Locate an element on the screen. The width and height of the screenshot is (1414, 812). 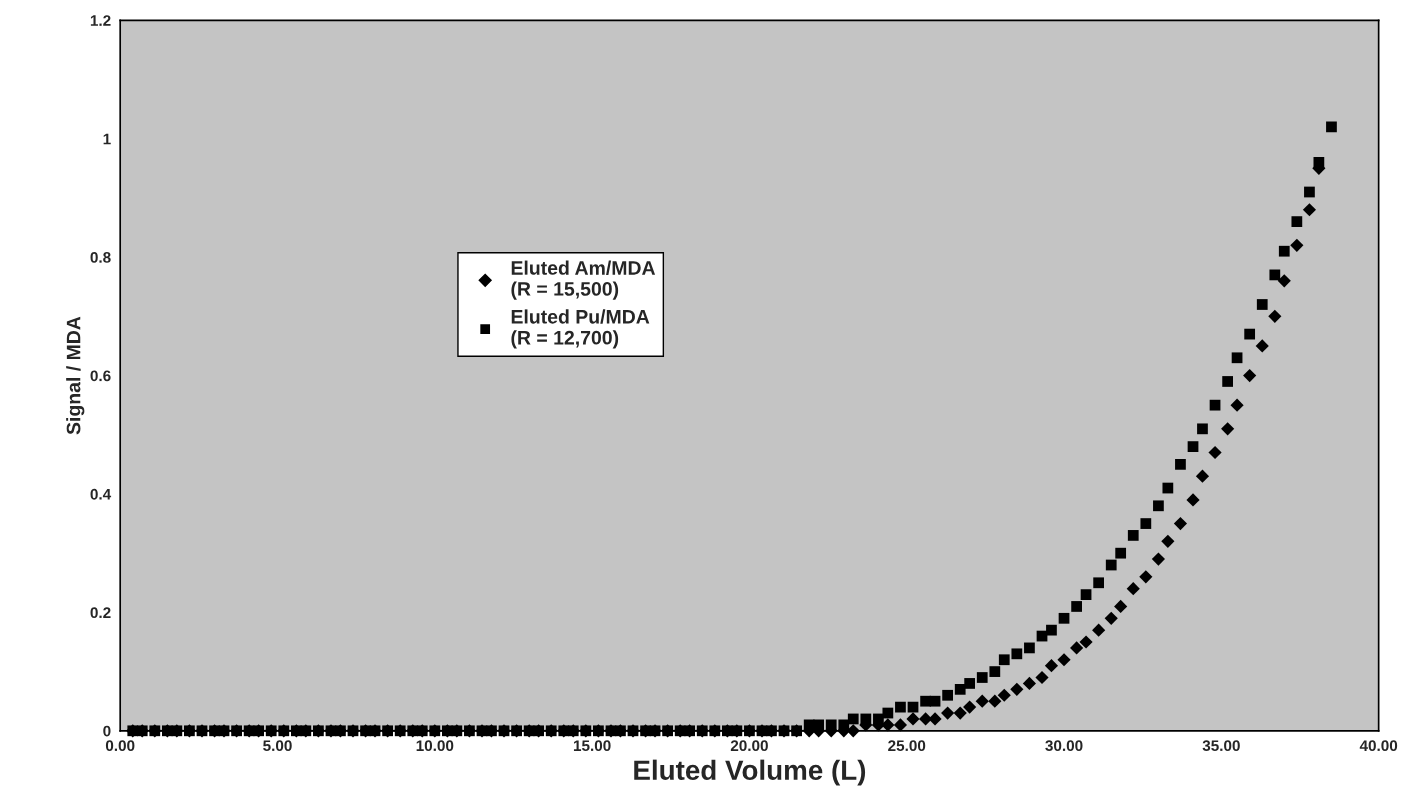
x-tick-label: 10.00 is located at coordinates (435, 746).